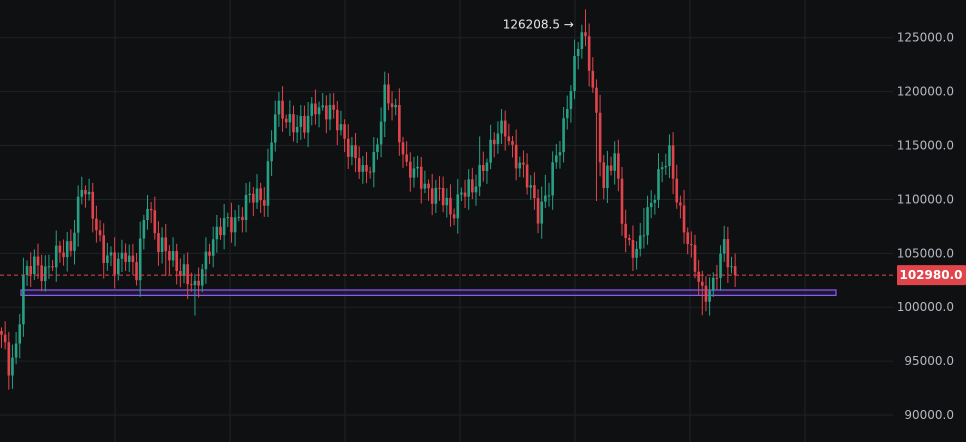 The height and width of the screenshot is (442, 966). I want to click on y-tick-label: 125000.0, so click(925, 38).